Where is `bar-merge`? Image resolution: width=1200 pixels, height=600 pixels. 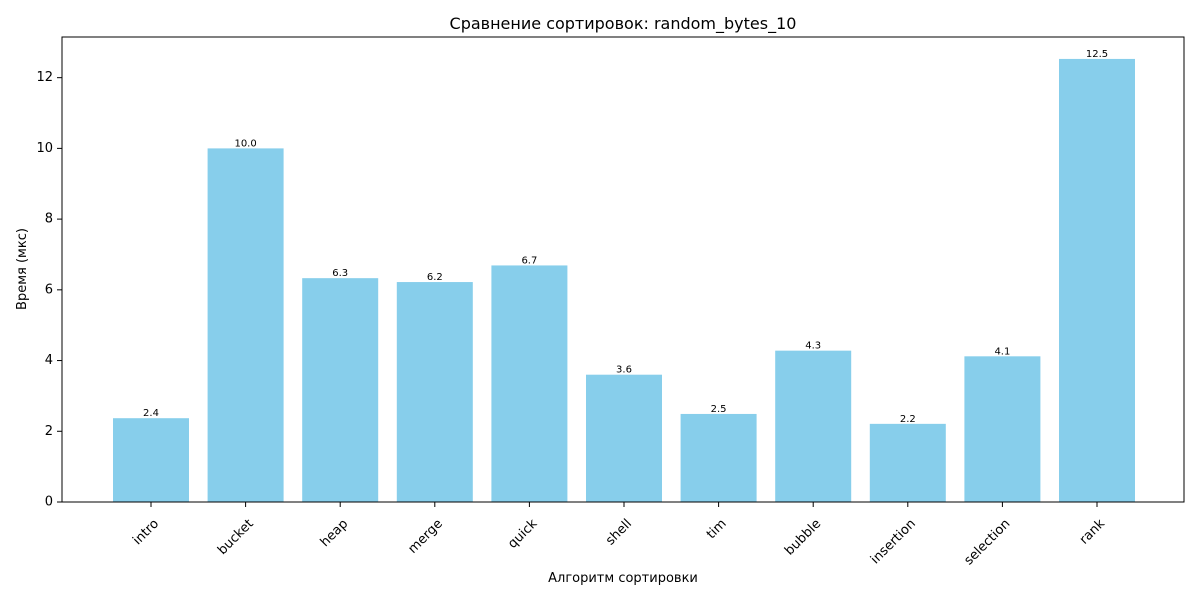
bar-merge is located at coordinates (434, 392).